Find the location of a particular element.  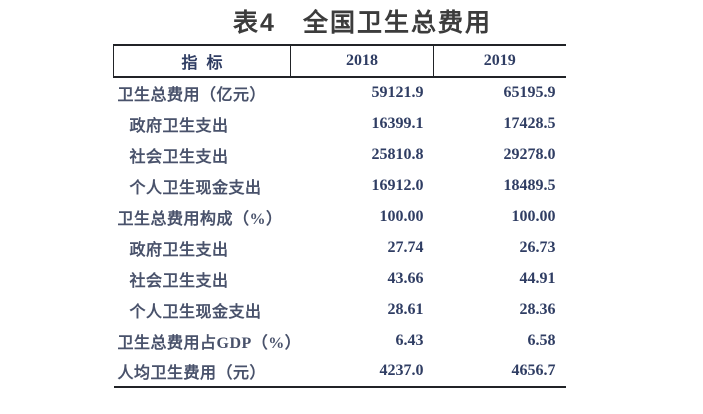

table-row: 人均卫生费用（元） 4237.0 4656.7 is located at coordinates (339, 371).